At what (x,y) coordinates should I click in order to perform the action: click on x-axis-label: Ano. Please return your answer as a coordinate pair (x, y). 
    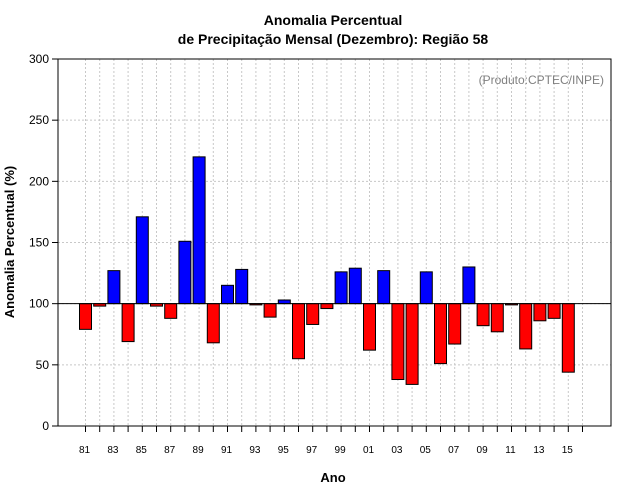
    Looking at the image, I should click on (332, 477).